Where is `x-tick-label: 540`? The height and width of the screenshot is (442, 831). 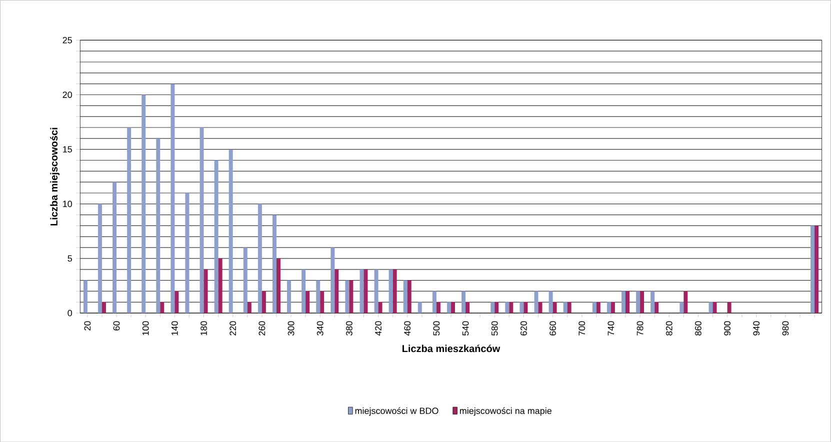
x-tick-label: 540 is located at coordinates (465, 328).